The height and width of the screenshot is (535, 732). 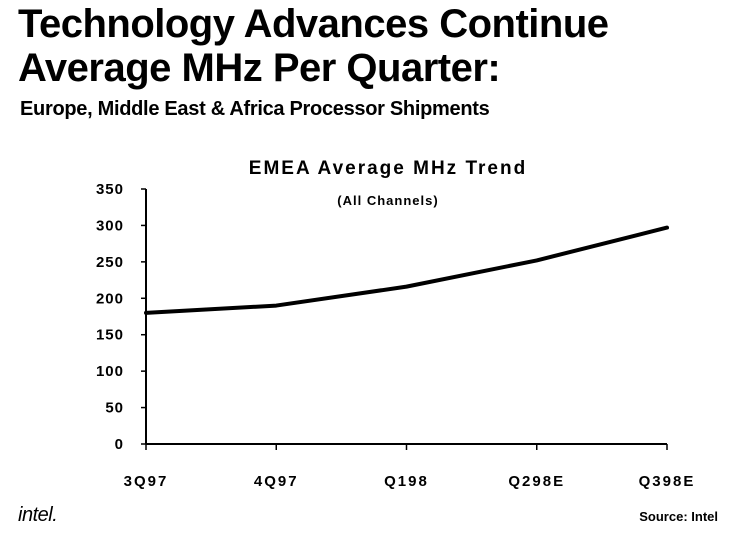 I want to click on y-tick-label: 0, so click(x=119, y=444).